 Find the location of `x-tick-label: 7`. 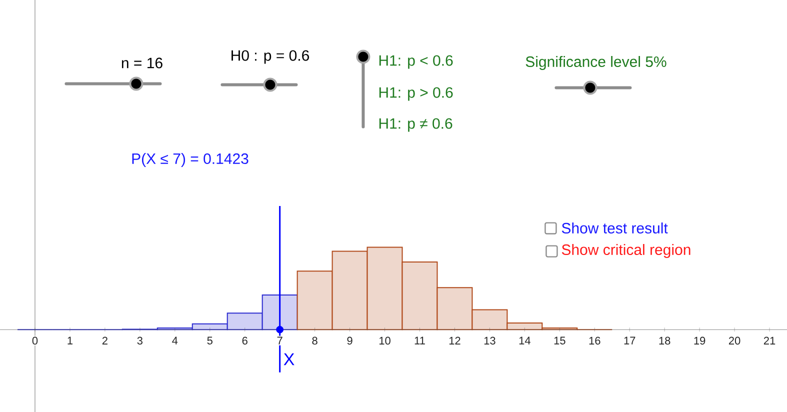

x-tick-label: 7 is located at coordinates (279, 340).